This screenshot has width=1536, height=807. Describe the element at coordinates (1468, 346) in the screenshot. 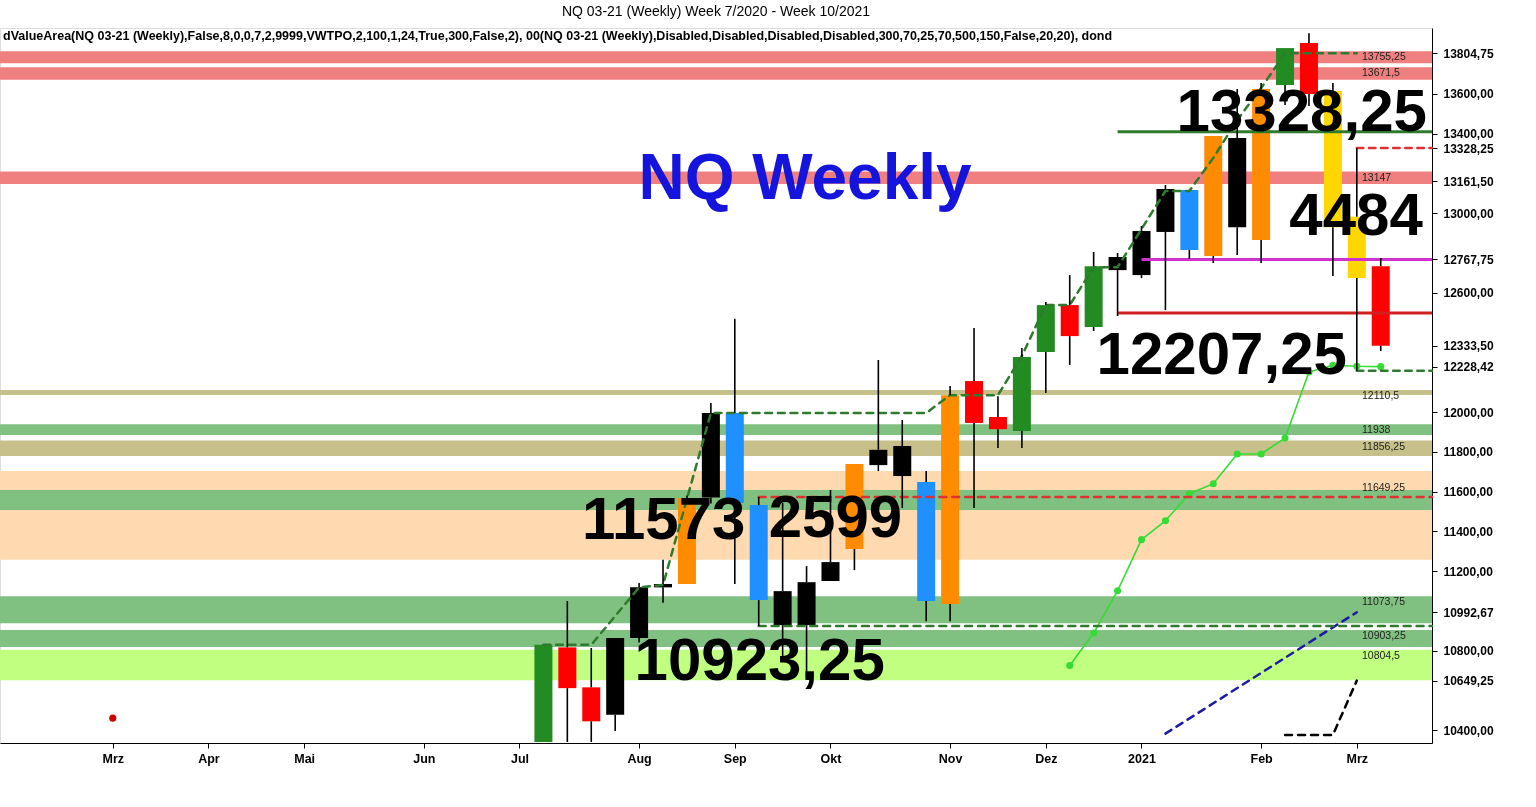

I see `y-tick-label: 12333,50` at that location.